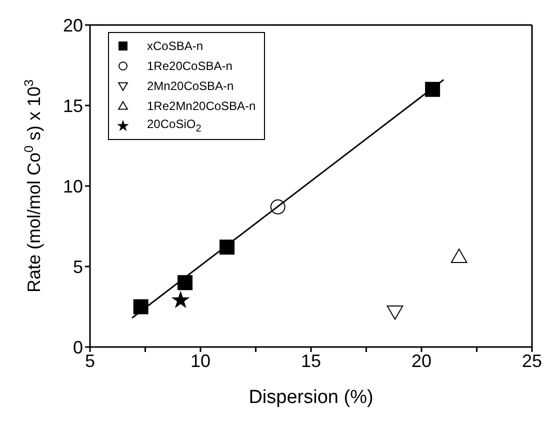 This screenshot has width=557, height=425. What do you see at coordinates (311, 397) in the screenshot?
I see `x-axis-title: Dispersion (%)` at bounding box center [311, 397].